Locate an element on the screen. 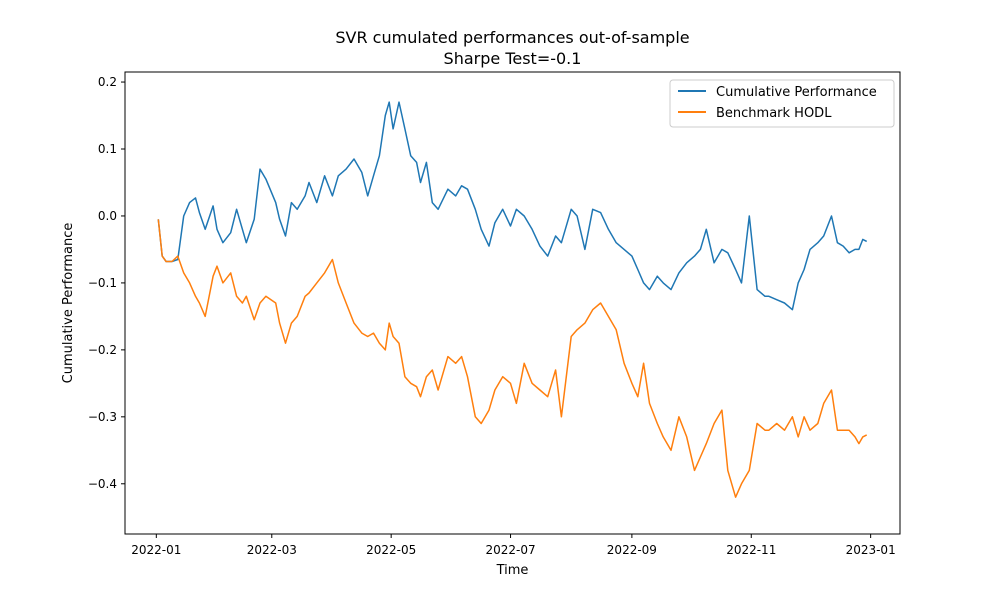  legend-box is located at coordinates (782, 103).